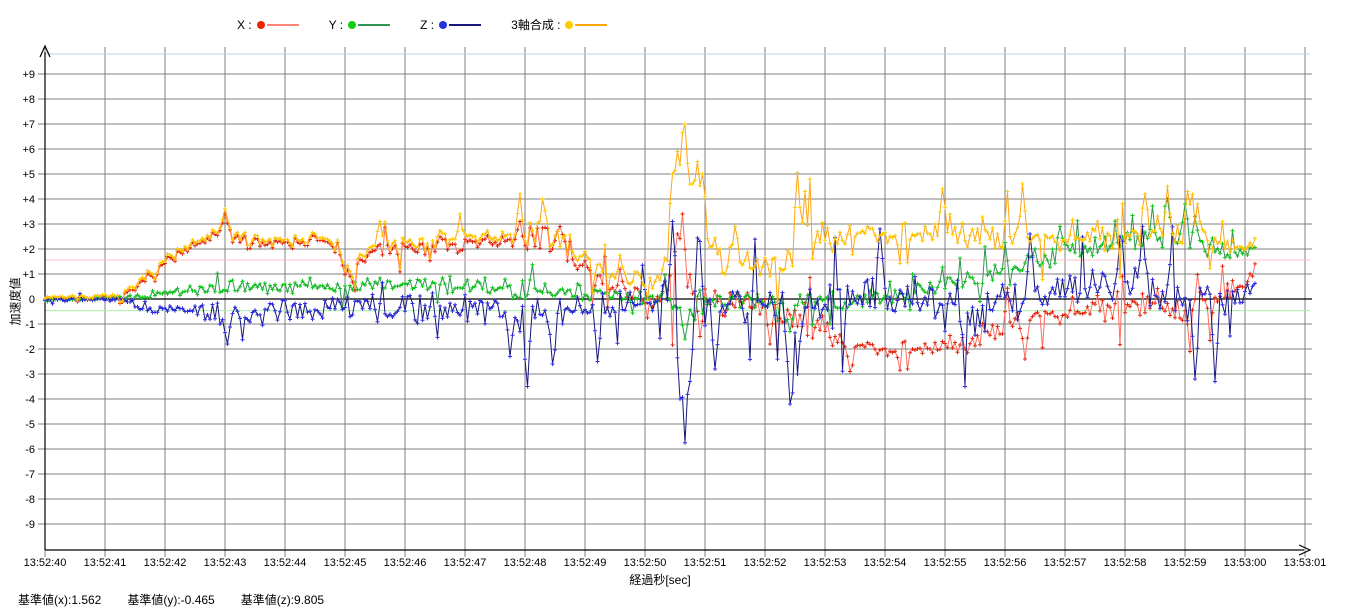 Image resolution: width=1350 pixels, height=610 pixels. I want to click on svg-text: 13:52:42, so click(165, 563).